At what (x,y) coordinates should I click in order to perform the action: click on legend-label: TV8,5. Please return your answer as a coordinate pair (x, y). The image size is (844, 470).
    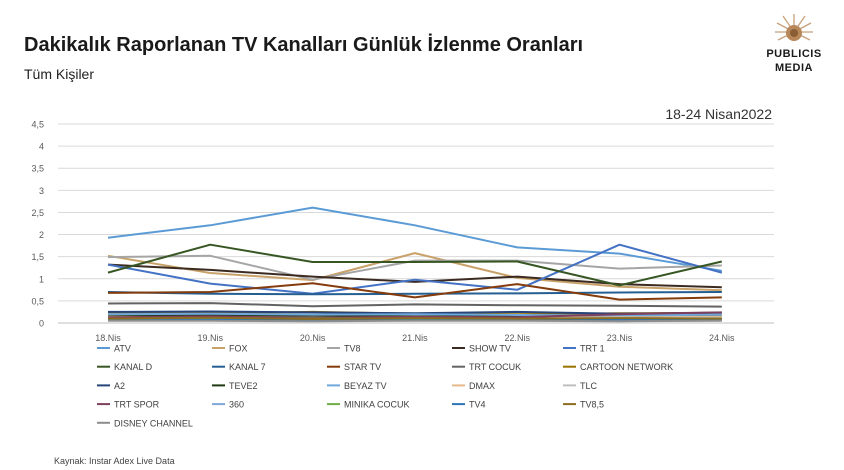
    Looking at the image, I should click on (592, 405).